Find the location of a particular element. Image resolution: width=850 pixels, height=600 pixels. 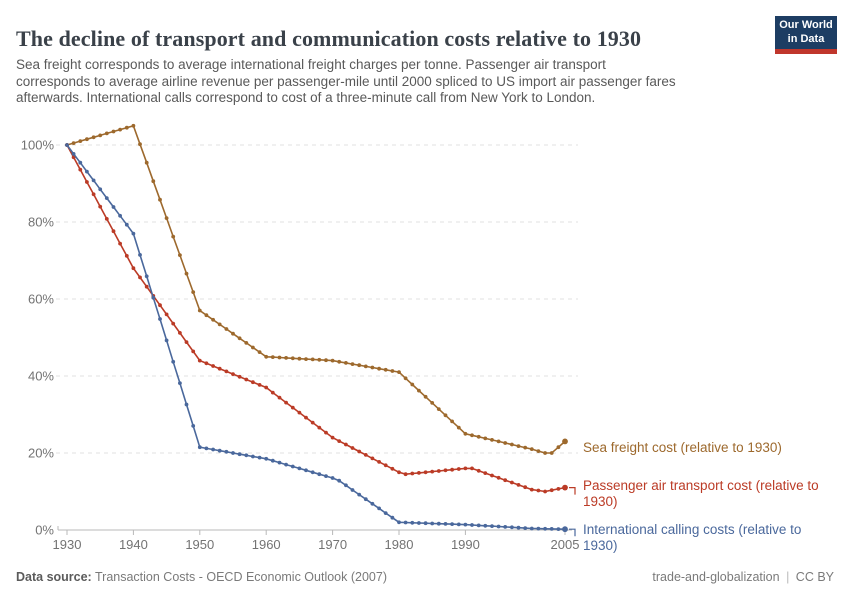

svg-text: 80% is located at coordinates (41, 222).